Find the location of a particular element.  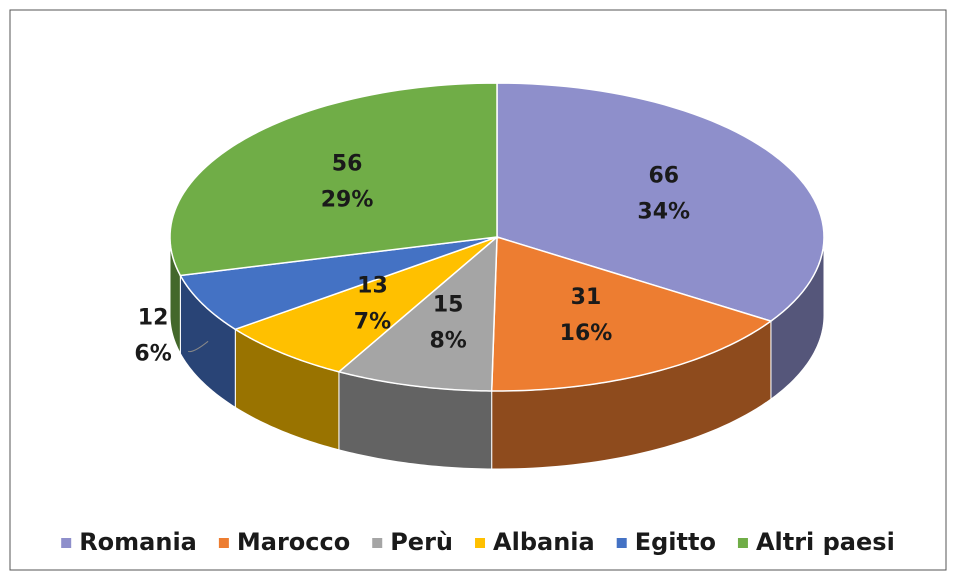

data-label: 13 is located at coordinates (372, 285).